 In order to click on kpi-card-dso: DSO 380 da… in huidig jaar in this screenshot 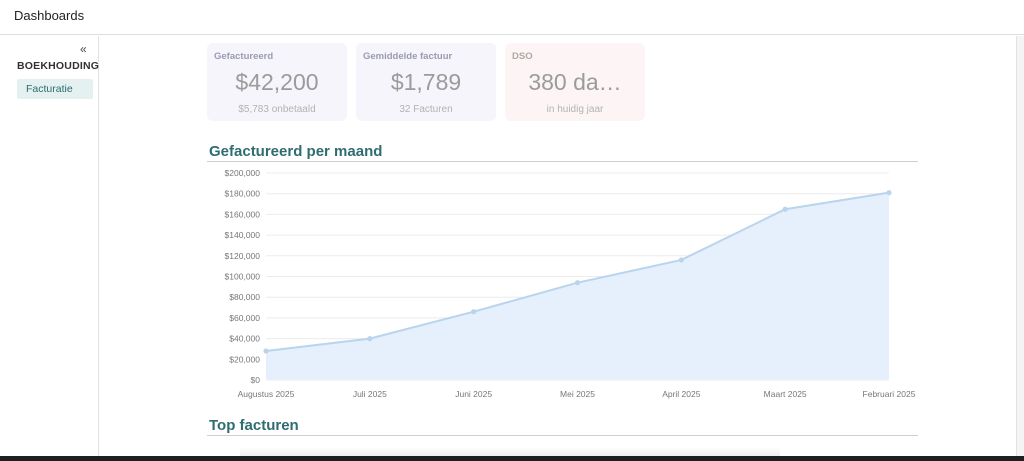, I will do `click(575, 82)`.